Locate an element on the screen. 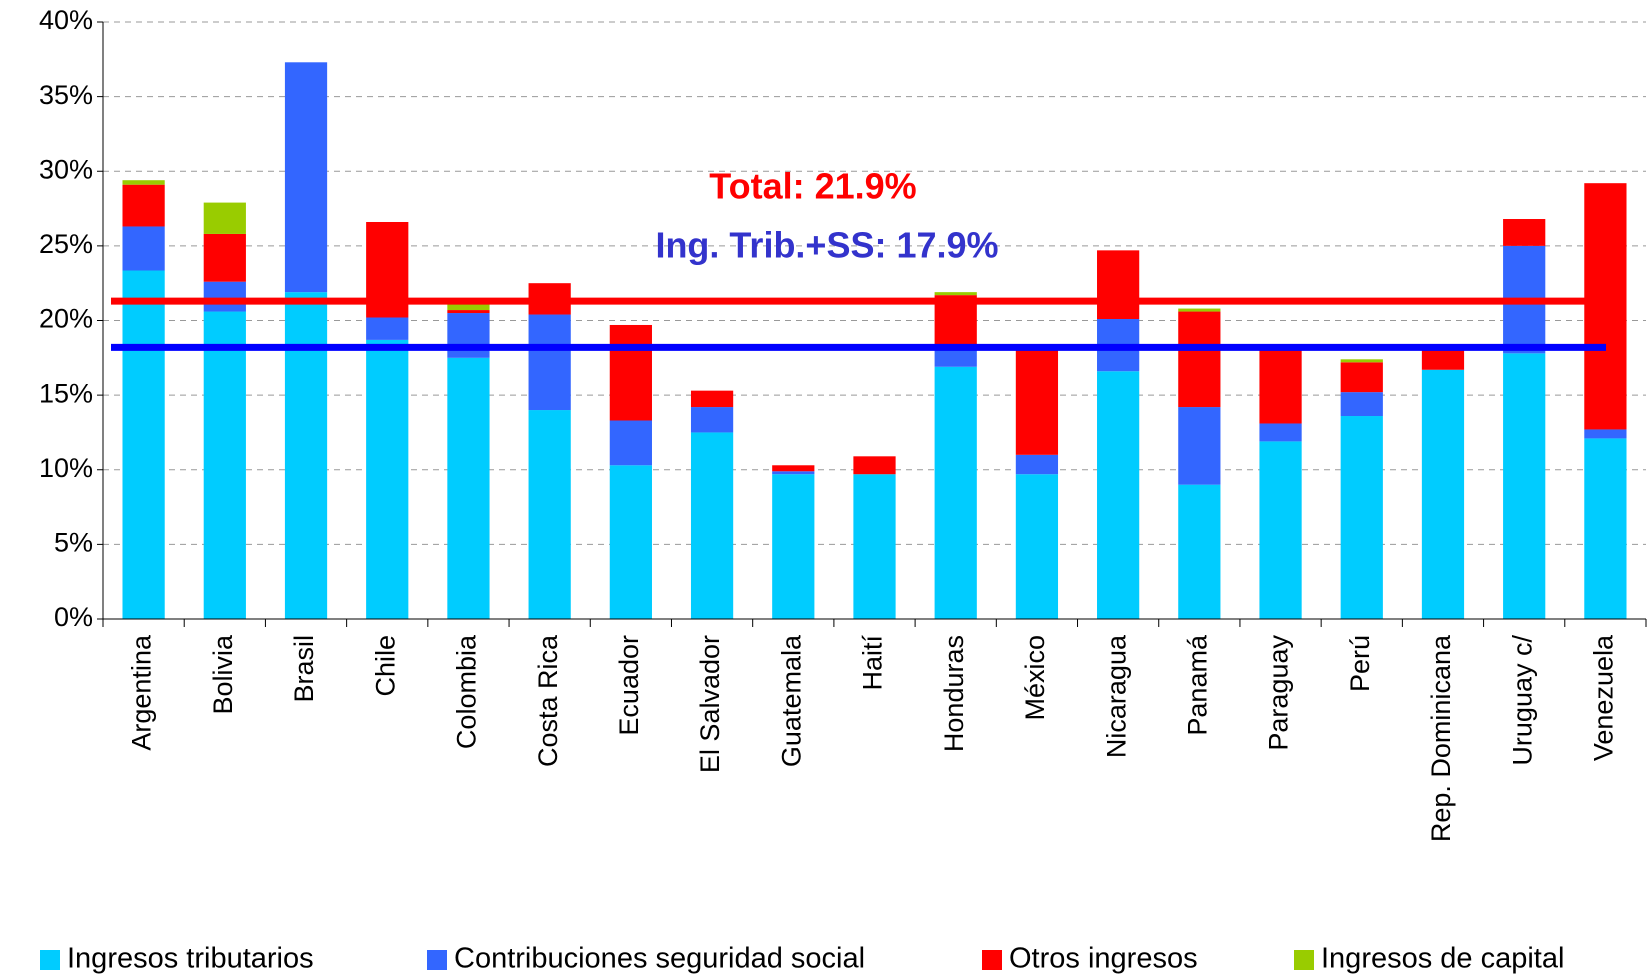 The height and width of the screenshot is (975, 1650). annotation: Ing. Trib.+SS: 17.9% is located at coordinates (826, 245).